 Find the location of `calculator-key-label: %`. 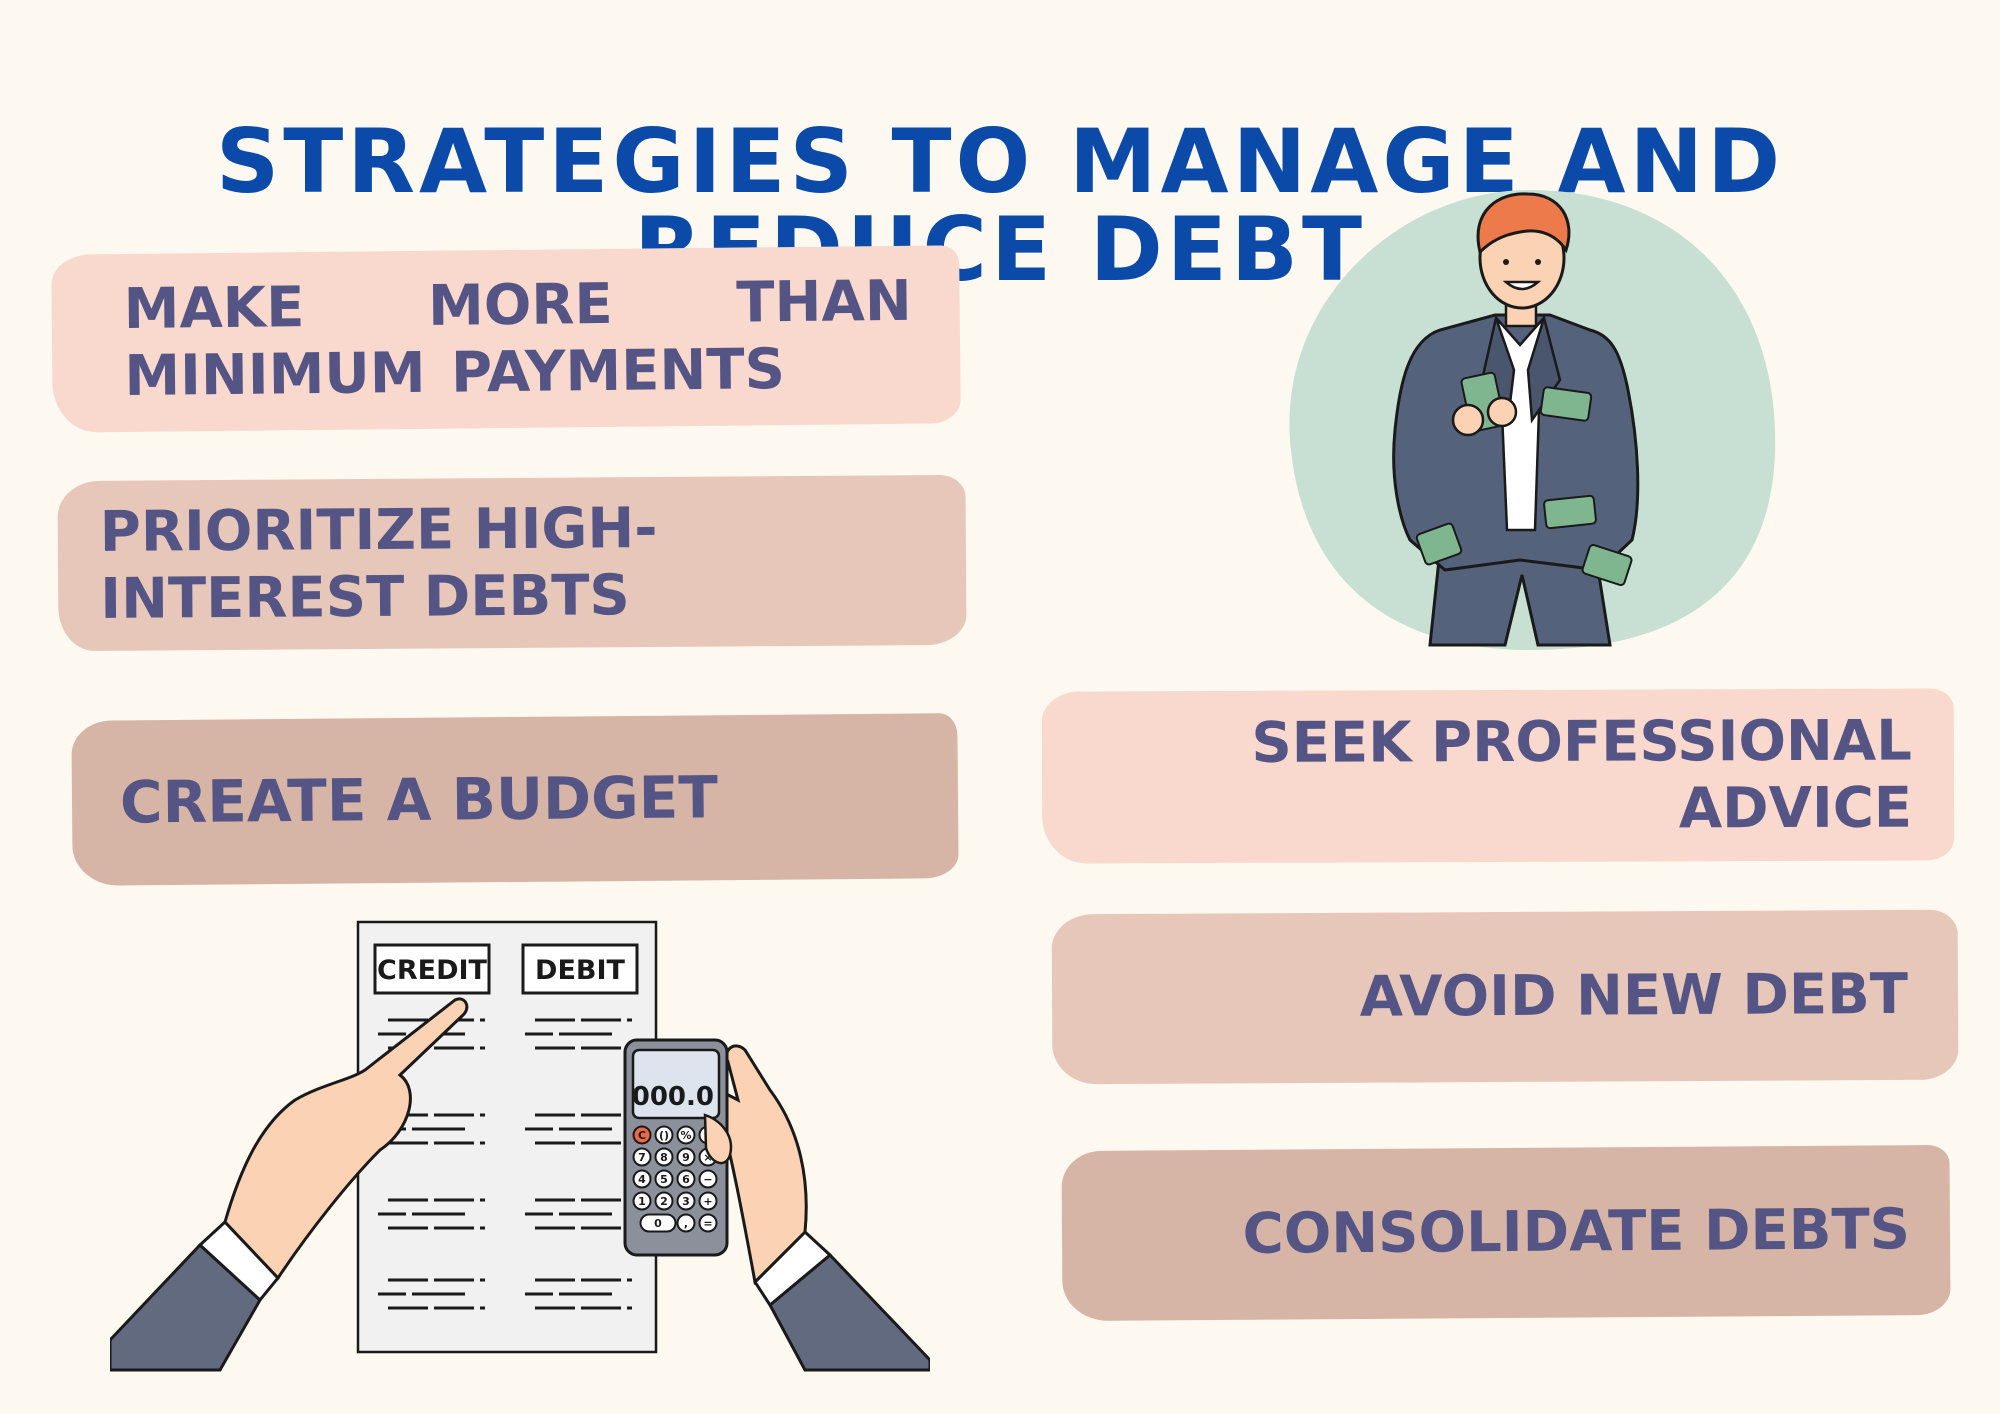

calculator-key-label: % is located at coordinates (685, 1135).